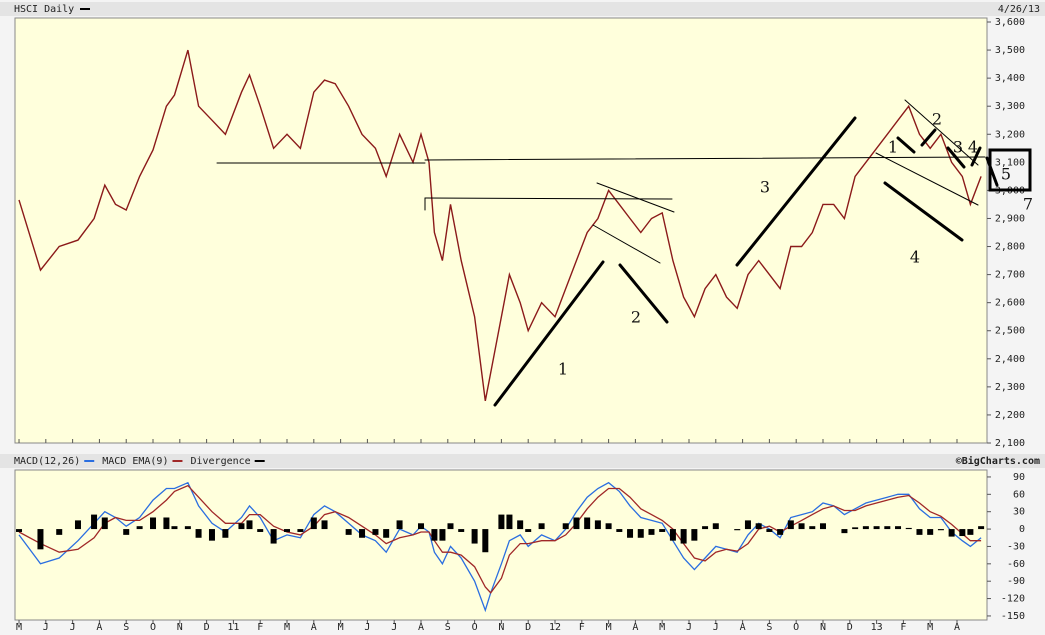  Describe the element at coordinates (998, 461) in the screenshot. I see `source-label: ©BigCharts.com` at that location.